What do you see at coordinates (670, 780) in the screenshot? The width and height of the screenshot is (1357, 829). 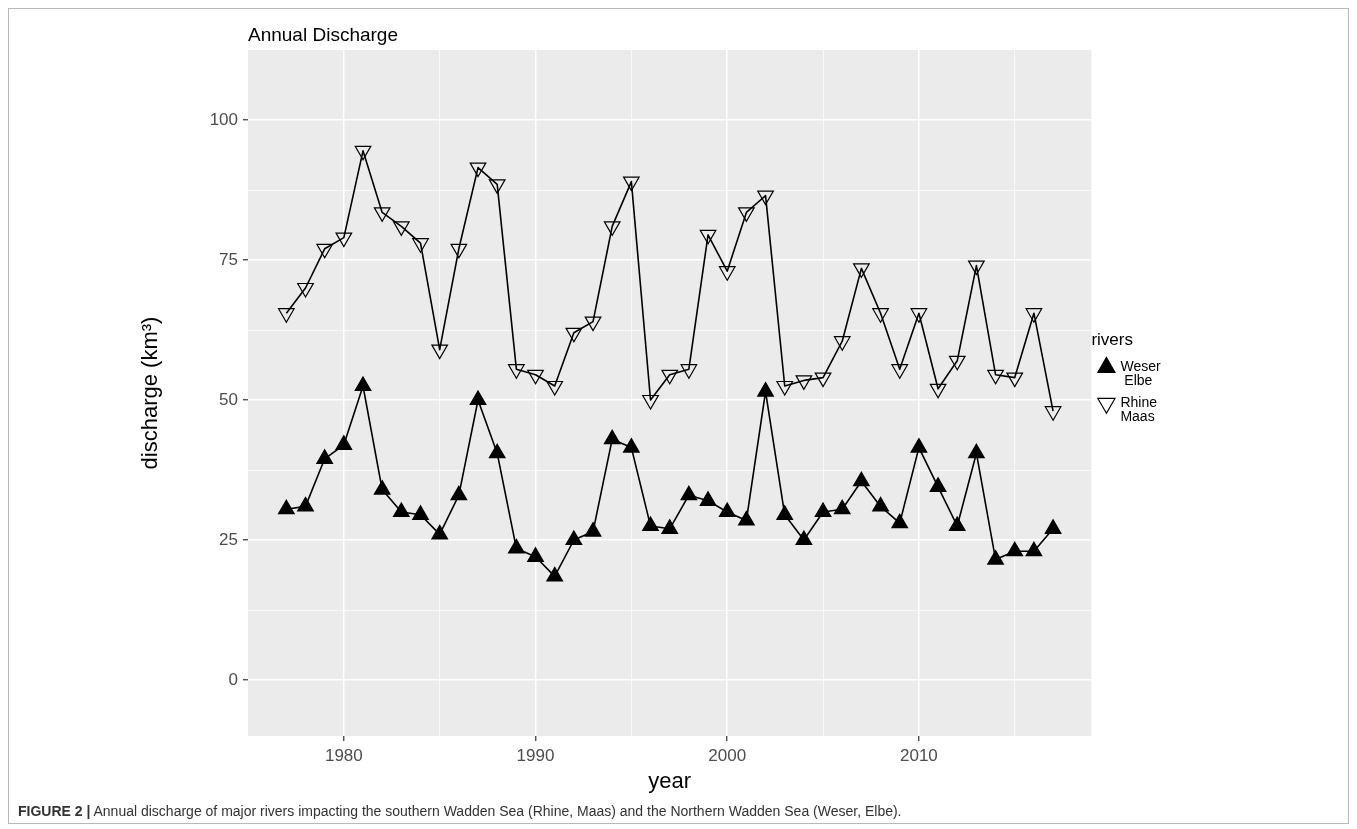 I see `x-axis-title: year` at bounding box center [670, 780].